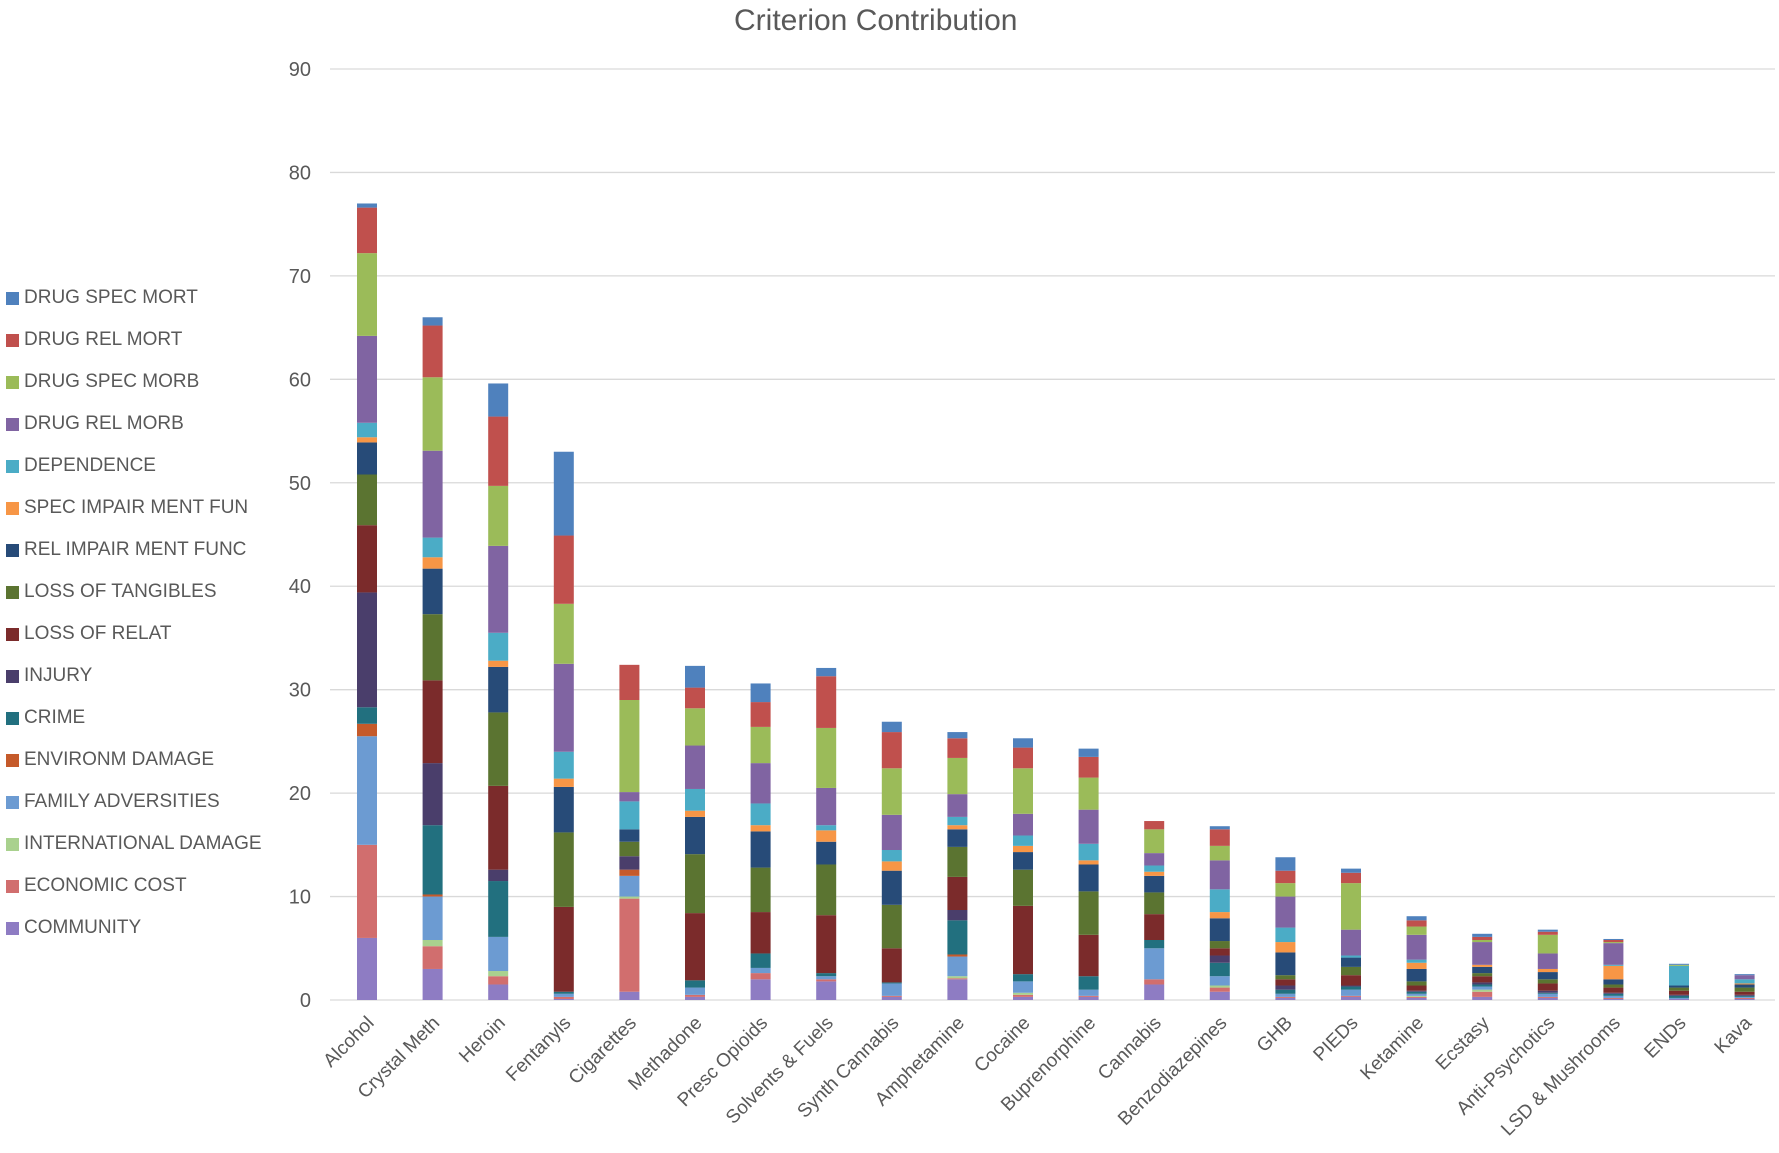 This screenshot has height=1153, width=1779. Describe the element at coordinates (1666, 1038) in the screenshot. I see `x-tick-label: ENDs` at that location.